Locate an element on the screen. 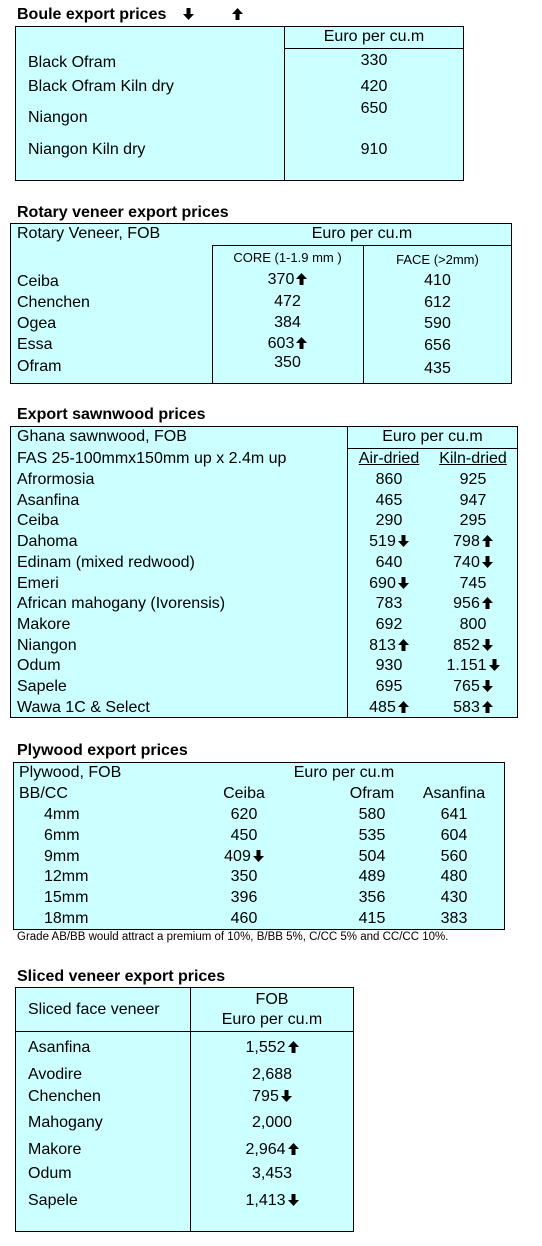 This screenshot has width=542, height=1246. boule-row-name: Niangon is located at coordinates (58, 117).